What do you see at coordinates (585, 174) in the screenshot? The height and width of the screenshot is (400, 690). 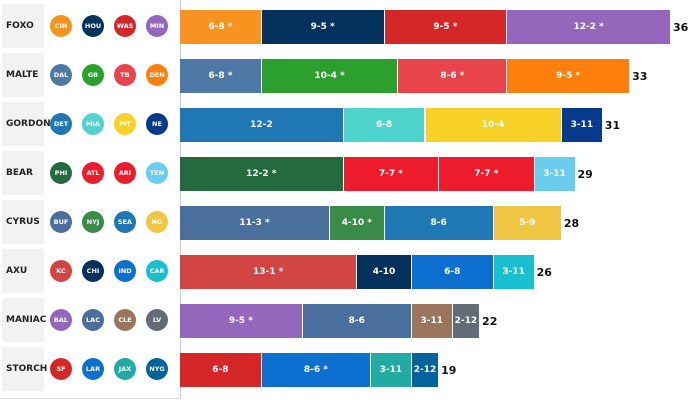 I see `total-label: 29` at bounding box center [585, 174].